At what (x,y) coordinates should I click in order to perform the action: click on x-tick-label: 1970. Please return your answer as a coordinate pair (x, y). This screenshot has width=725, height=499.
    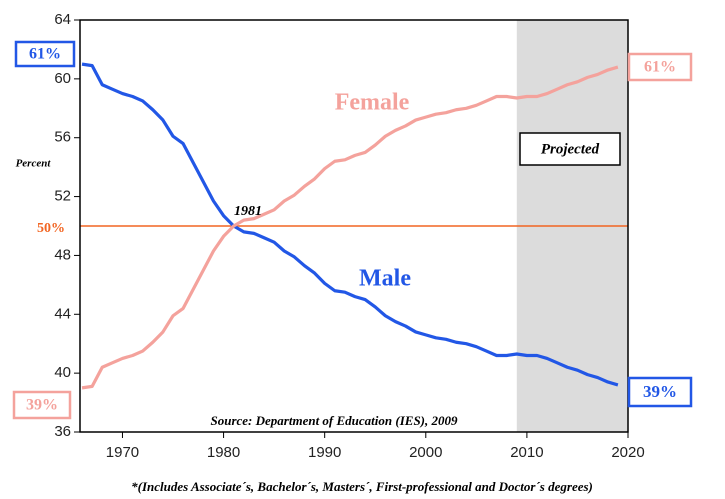
    Looking at the image, I should click on (122, 452).